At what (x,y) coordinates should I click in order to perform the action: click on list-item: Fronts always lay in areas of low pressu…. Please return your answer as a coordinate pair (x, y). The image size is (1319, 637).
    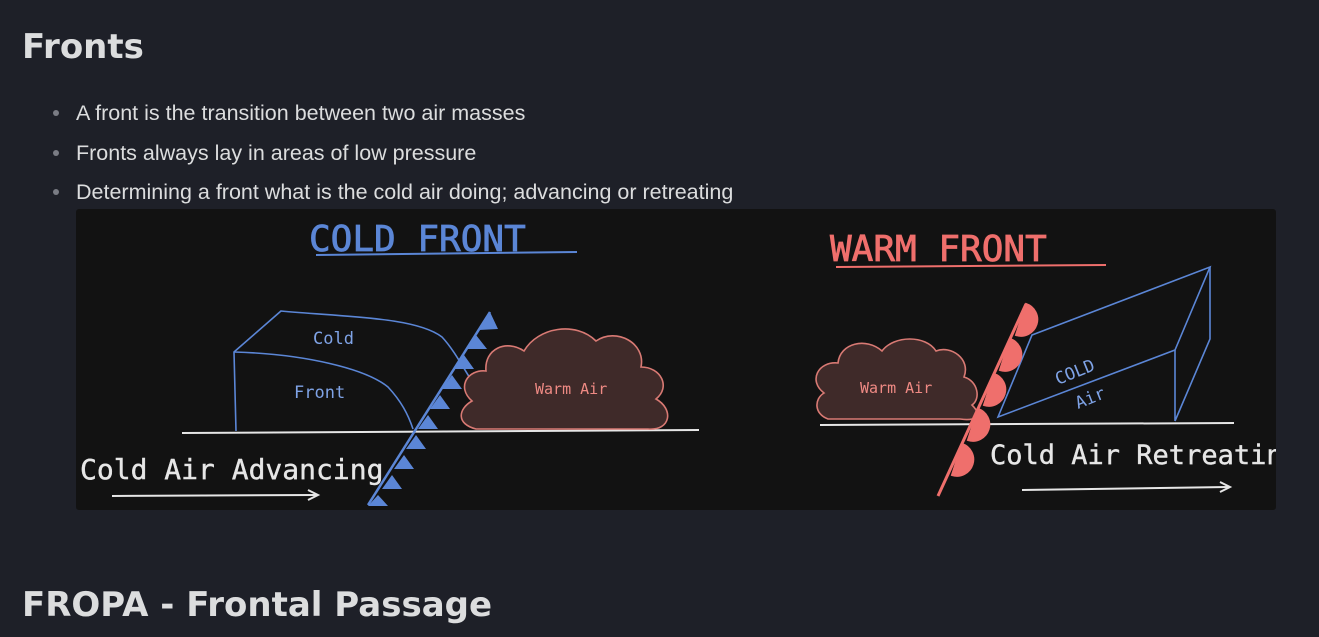
    Looking at the image, I should click on (392, 159).